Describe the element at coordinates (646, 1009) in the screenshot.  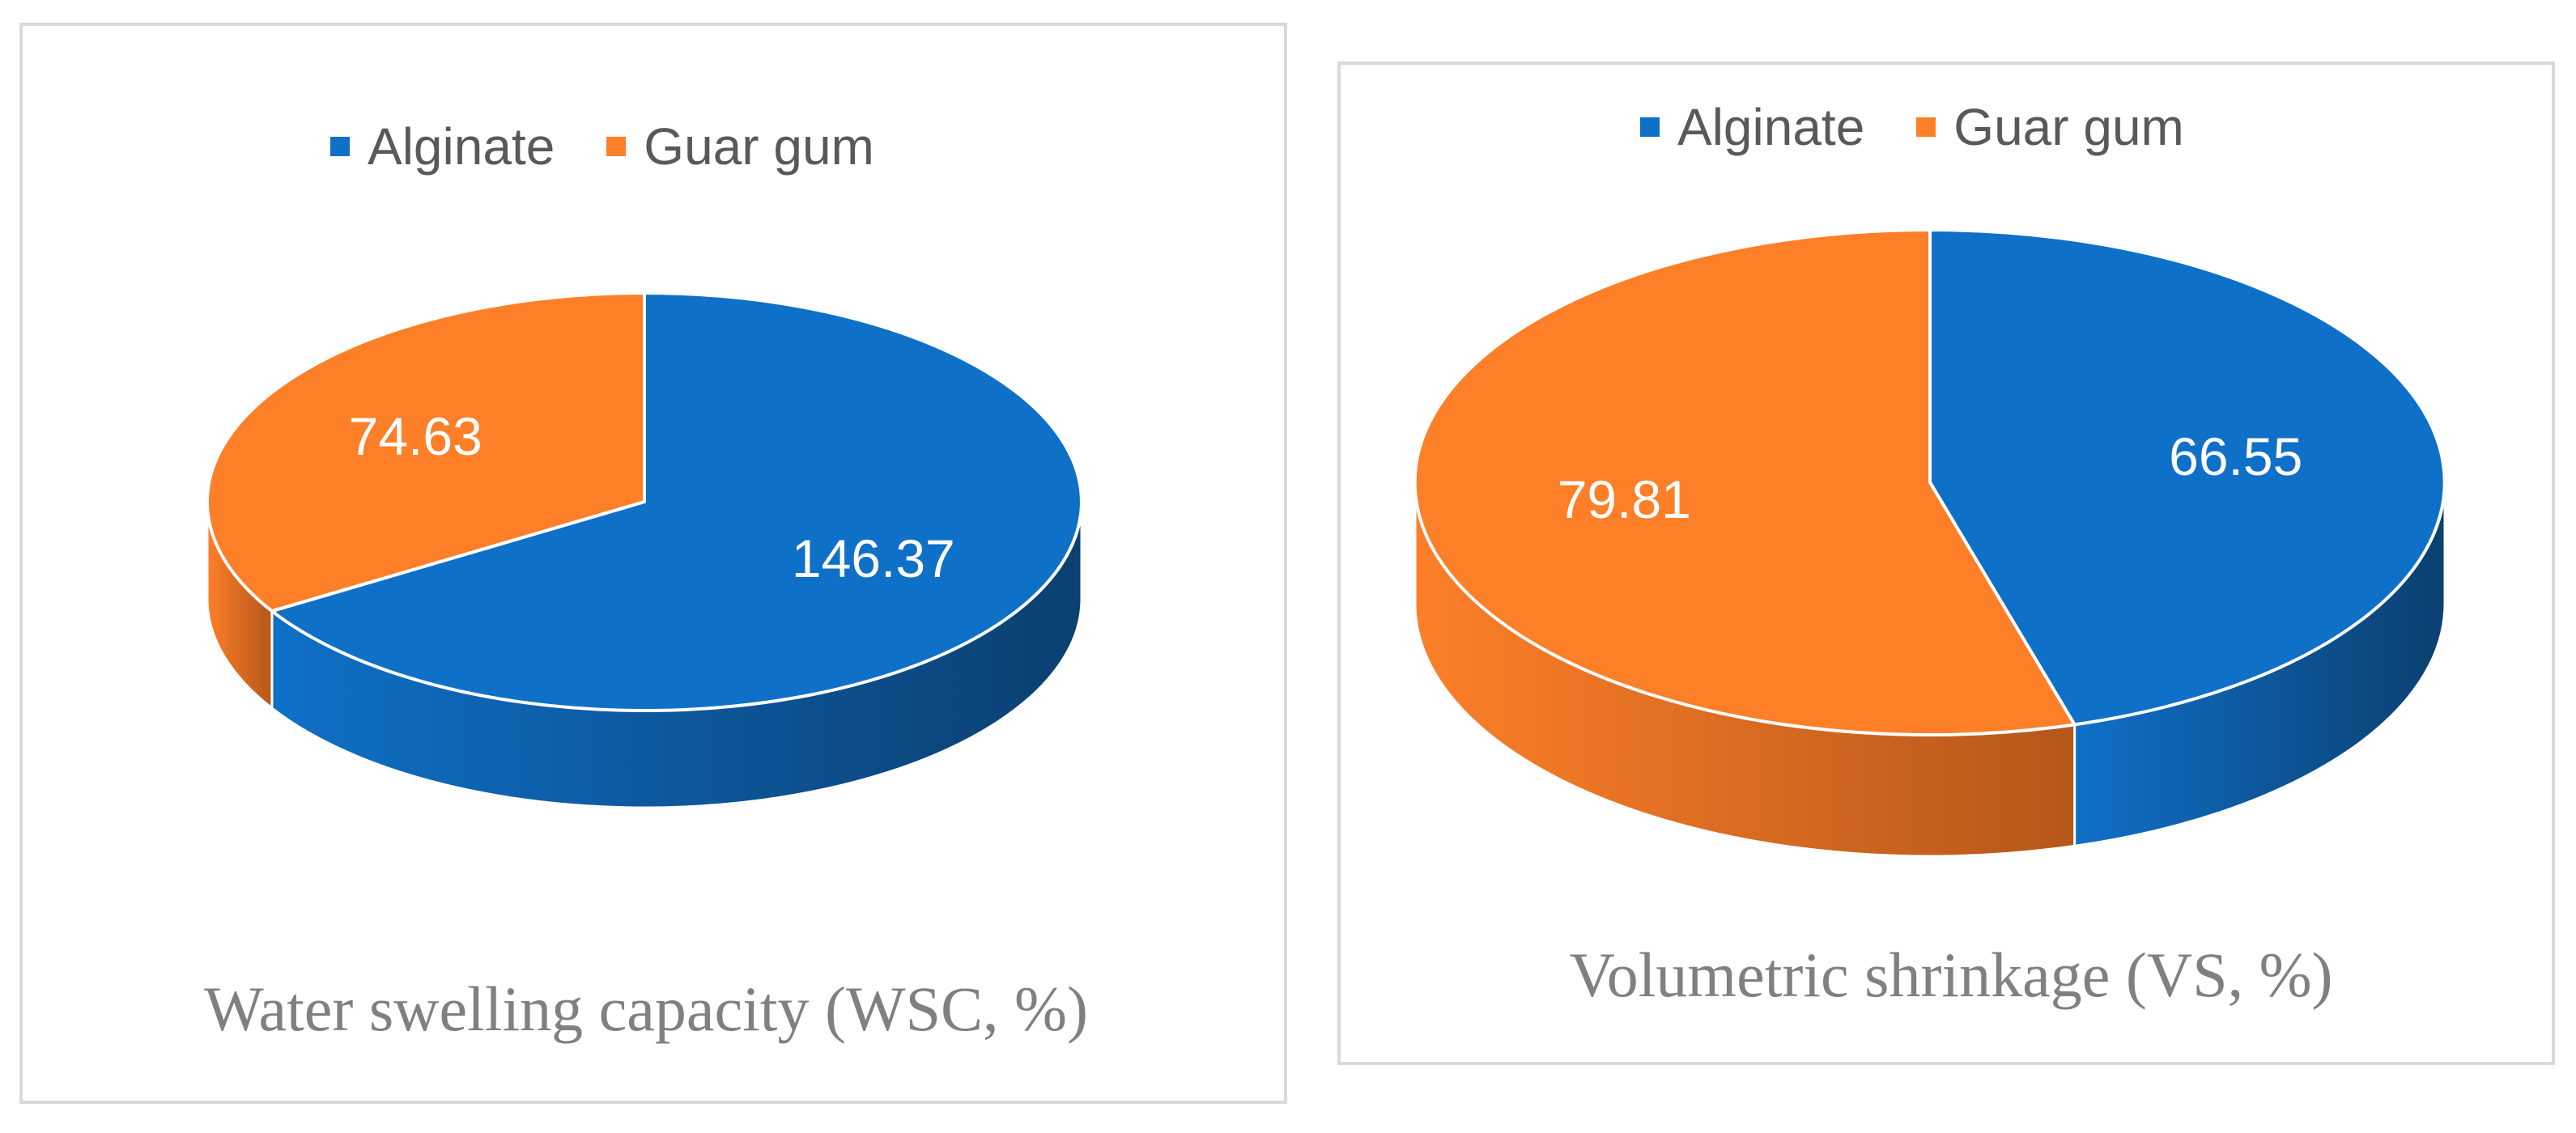
I see `chart-title: Water swelling capacity (WSC, %)` at that location.